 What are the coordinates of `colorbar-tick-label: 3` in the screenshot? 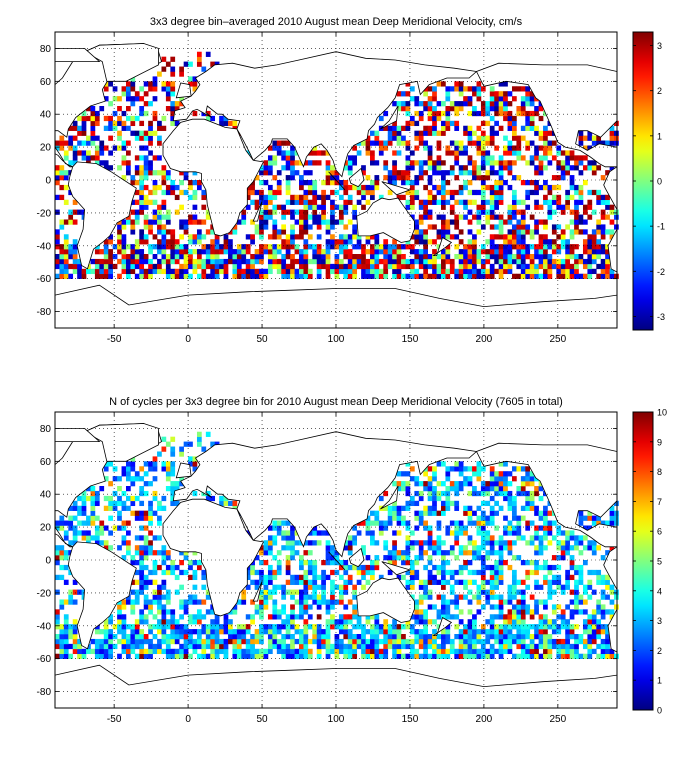 It's located at (659, 46).